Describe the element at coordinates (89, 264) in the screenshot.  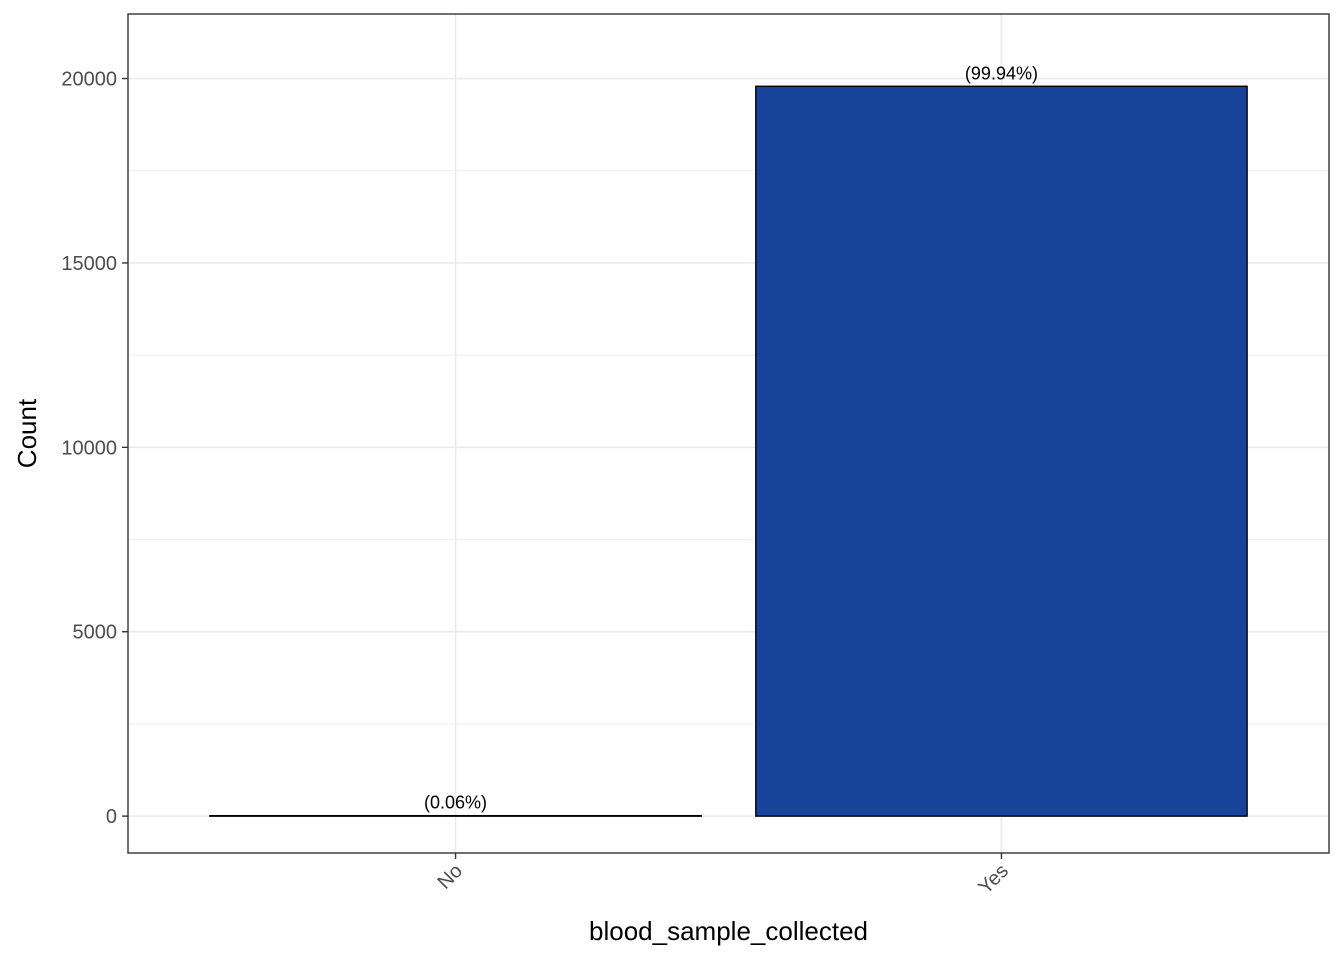
I see `y-tick-label: 15000` at that location.